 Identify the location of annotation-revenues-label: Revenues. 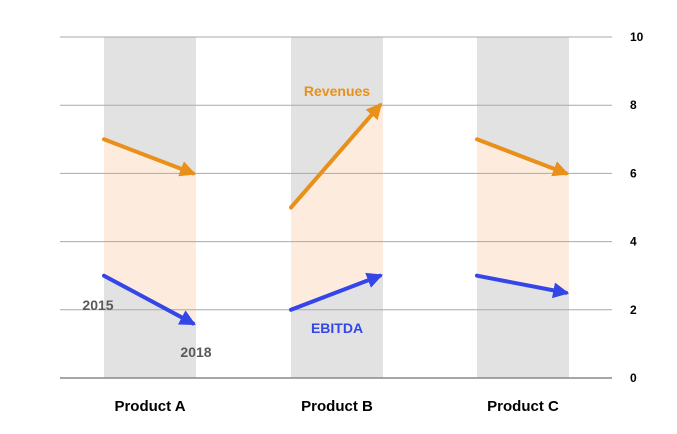
(337, 91).